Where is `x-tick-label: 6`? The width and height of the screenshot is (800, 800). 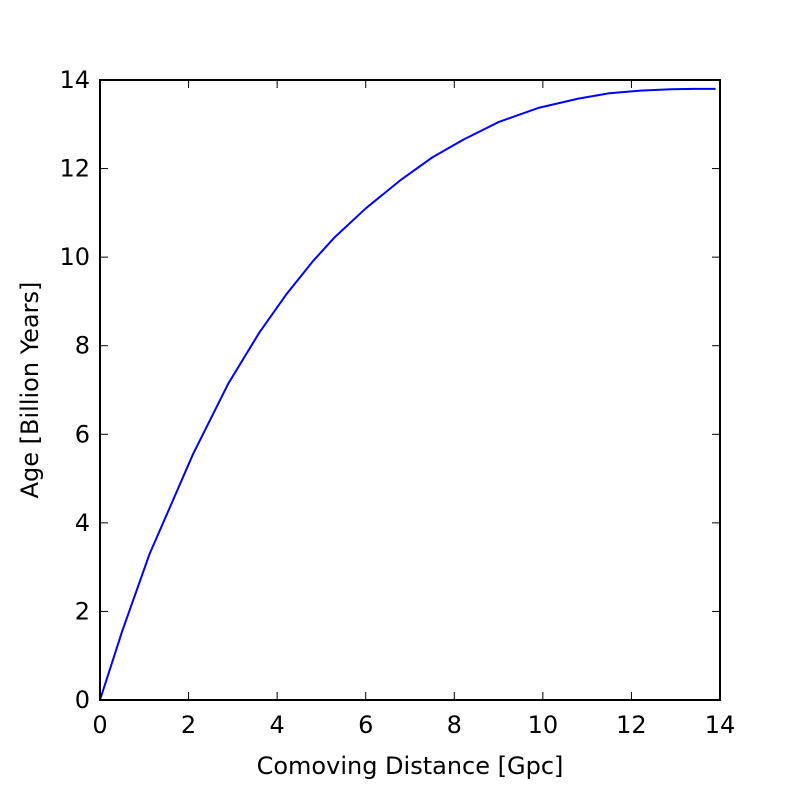 x-tick-label: 6 is located at coordinates (365, 725).